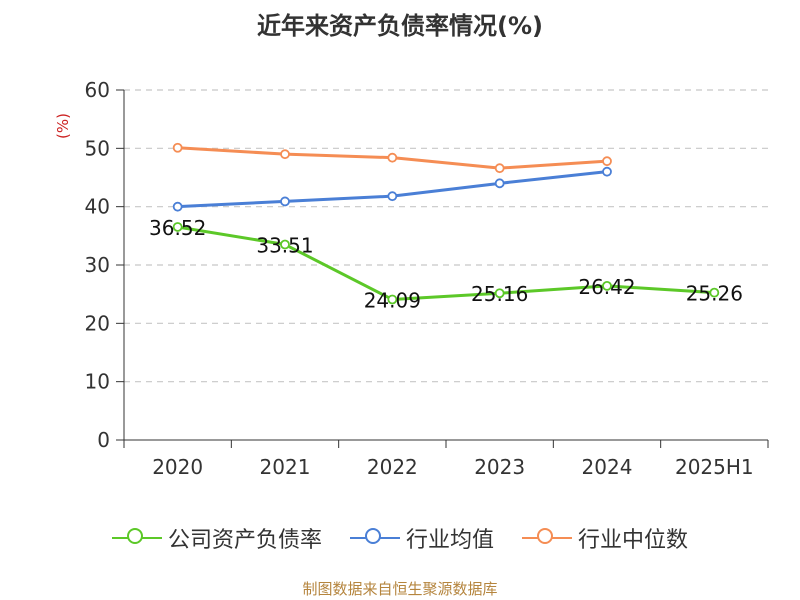 This screenshot has width=800, height=600. Describe the element at coordinates (633, 540) in the screenshot. I see `legend-label-industry-median: 行业中位数` at that location.